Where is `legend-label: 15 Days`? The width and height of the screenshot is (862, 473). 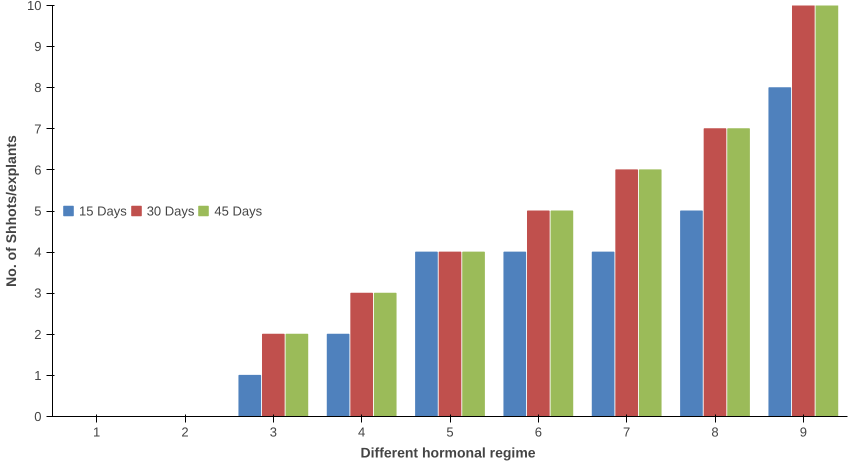
legend-label: 15 Days is located at coordinates (103, 210).